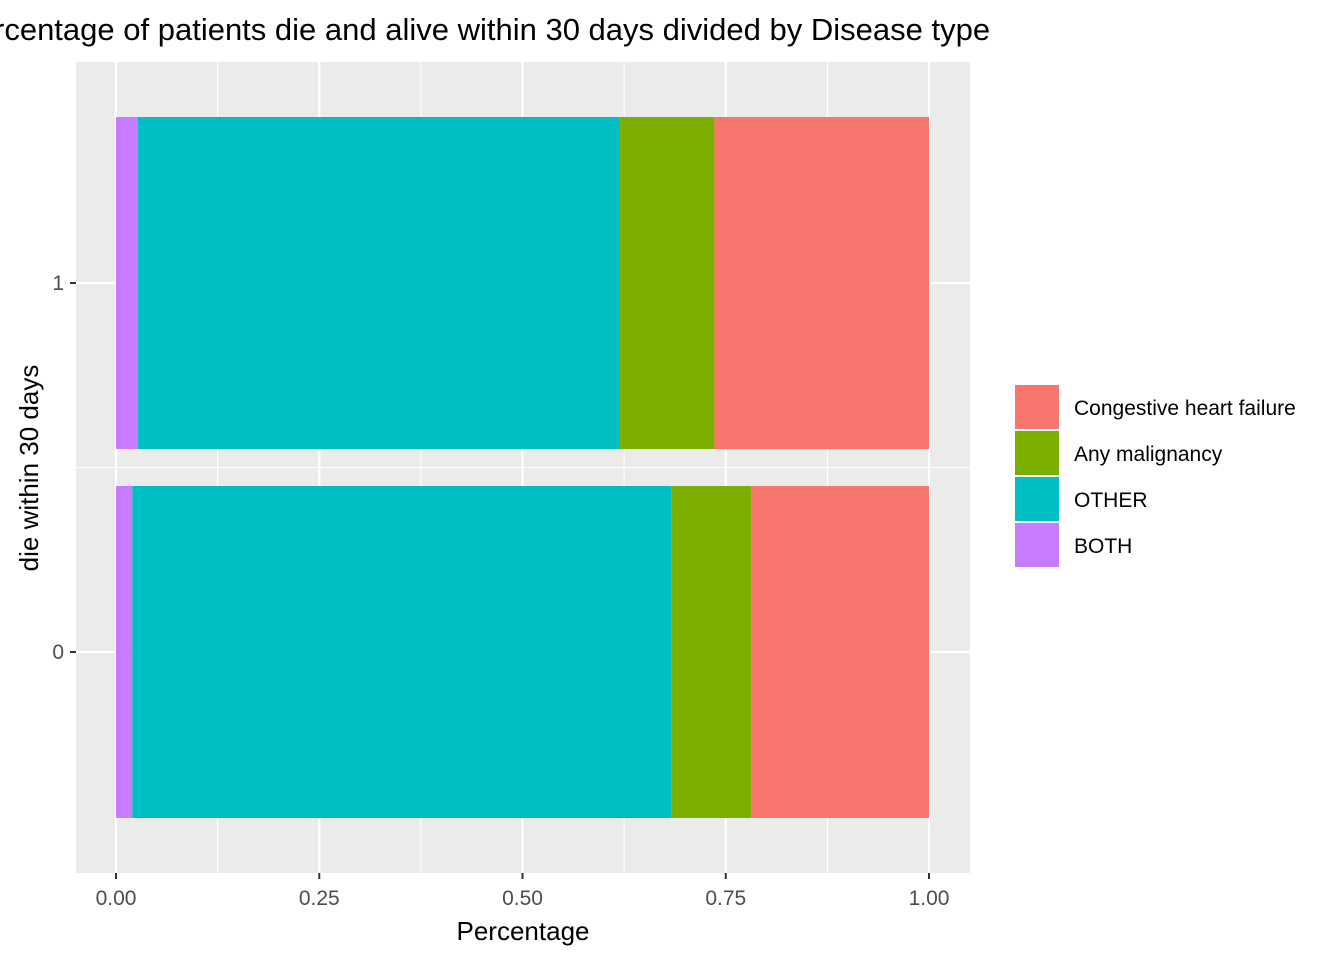 The image size is (1344, 960). What do you see at coordinates (1037, 407) in the screenshot?
I see `legend-key-congestive-heart-failure` at bounding box center [1037, 407].